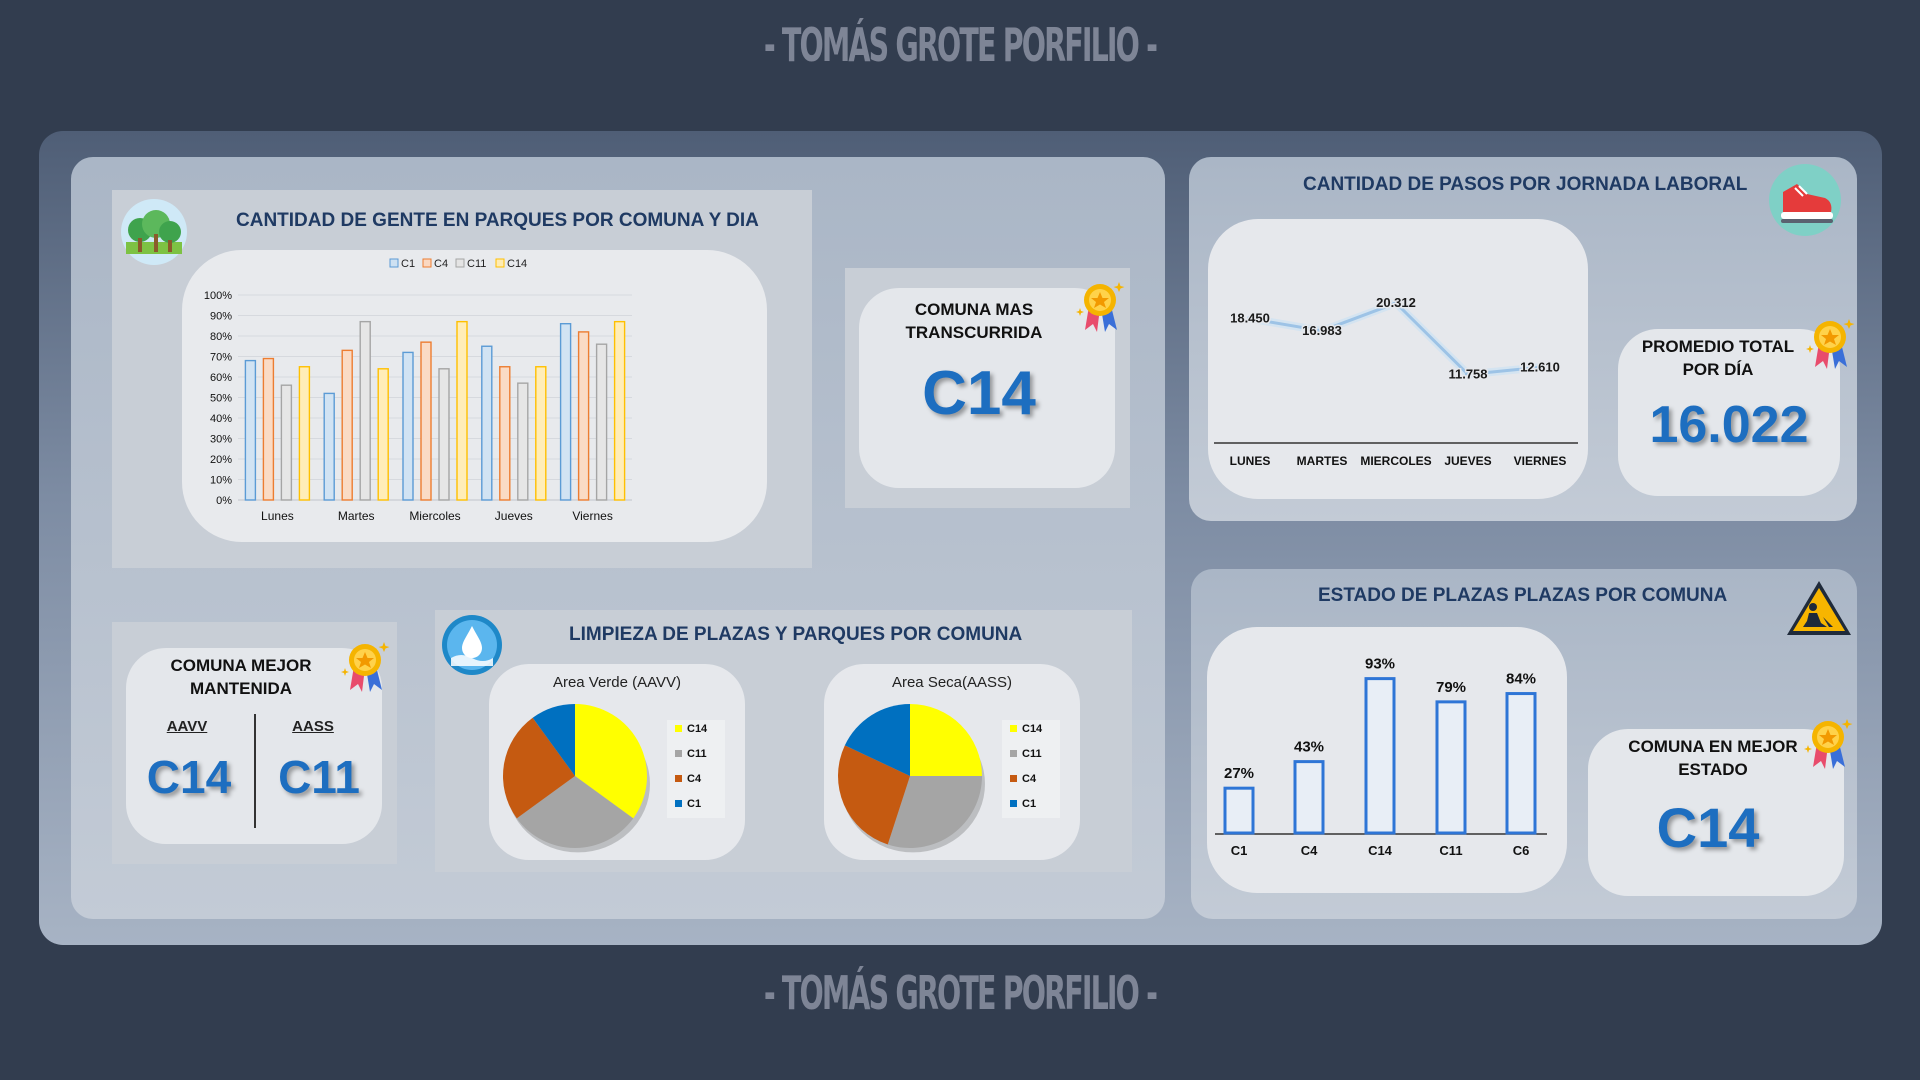  Describe the element at coordinates (434, 516) in the screenshot. I see `x-tick-label: Miercoles` at that location.